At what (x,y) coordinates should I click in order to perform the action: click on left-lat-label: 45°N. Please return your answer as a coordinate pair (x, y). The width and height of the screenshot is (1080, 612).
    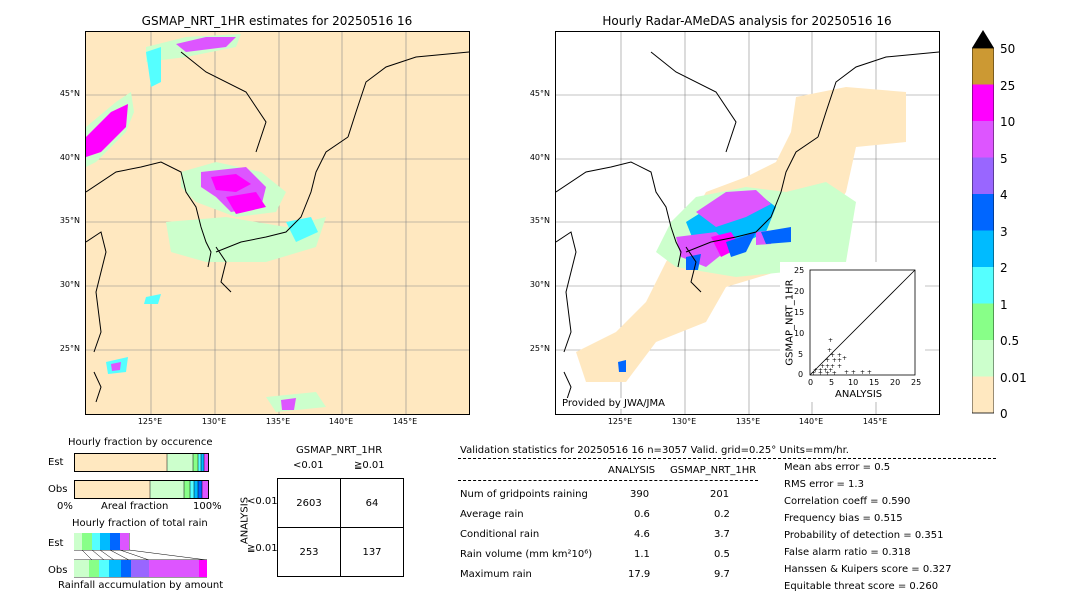
    Looking at the image, I should click on (69, 93).